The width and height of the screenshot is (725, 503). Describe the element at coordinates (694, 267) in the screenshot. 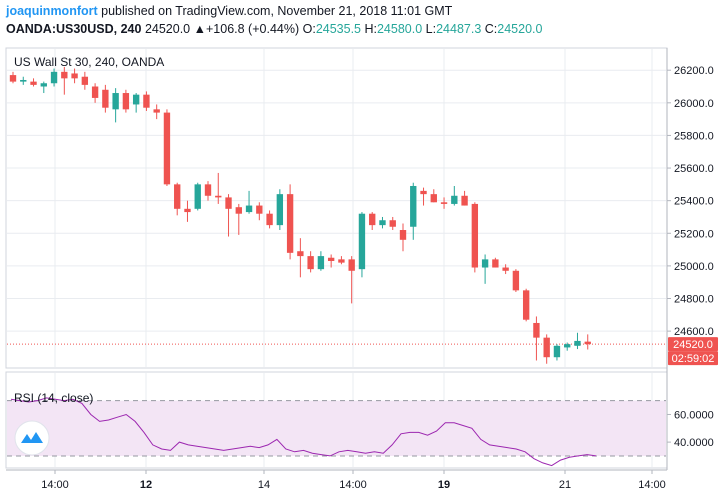

I see `price-tick-label: 25000.0` at that location.